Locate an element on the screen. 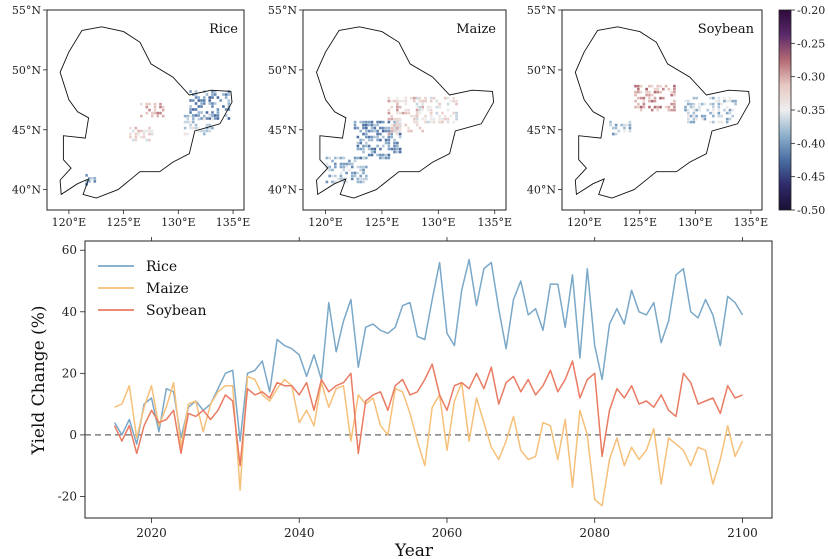 The width and height of the screenshot is (828, 559). y-tick-label: -20 is located at coordinates (67, 496).